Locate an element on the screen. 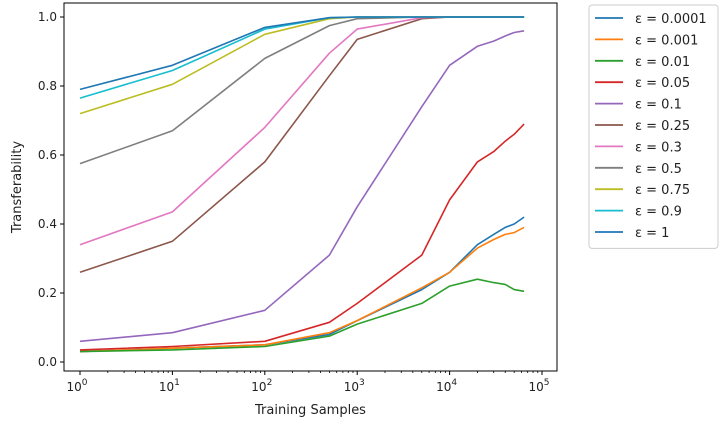  legend-label: ε = 0.1 is located at coordinates (658, 105).